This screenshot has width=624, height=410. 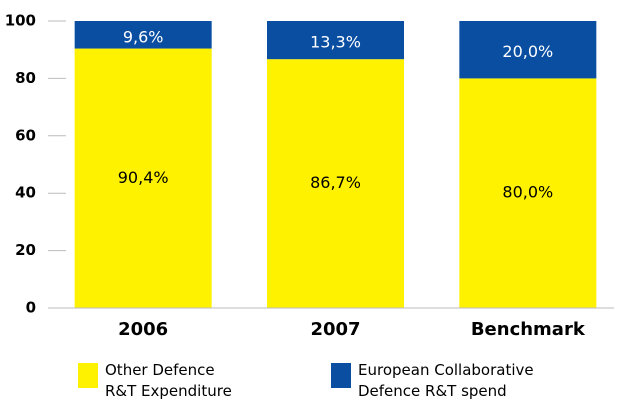 I want to click on x-tick-label: 2007, so click(x=335, y=329).